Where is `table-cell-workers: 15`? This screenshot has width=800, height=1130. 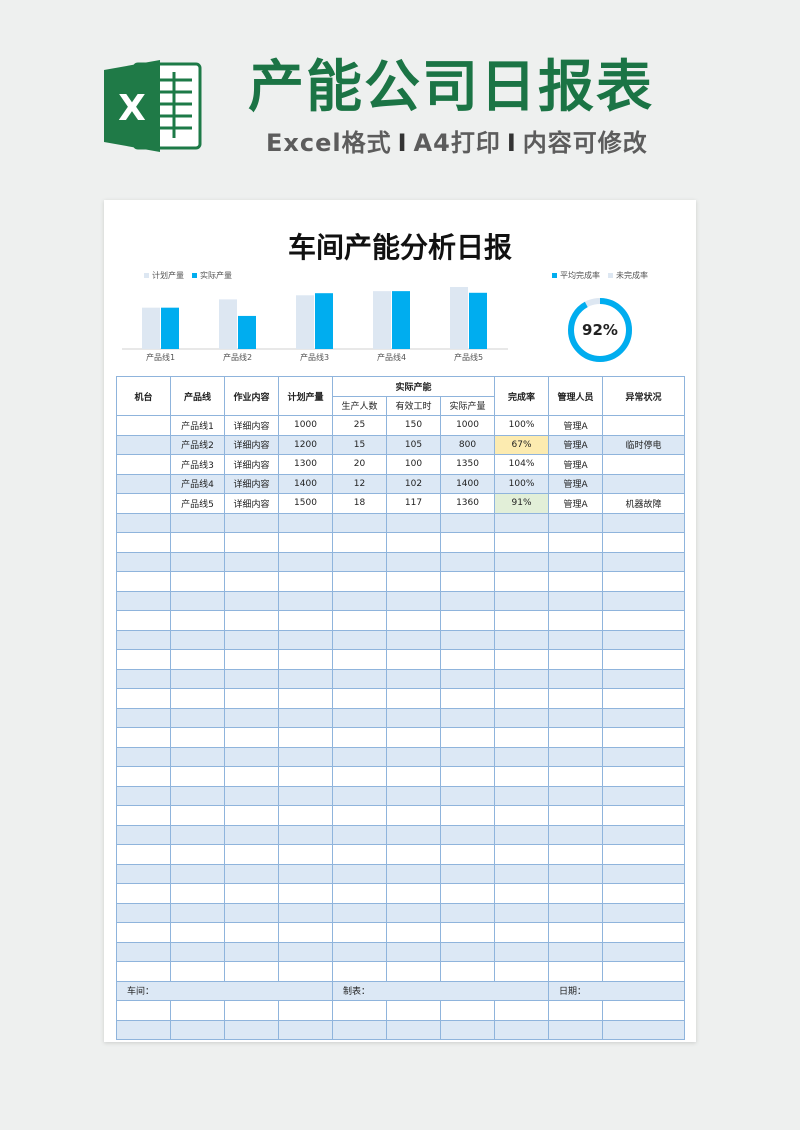
table-cell-workers: 15 is located at coordinates (359, 444).